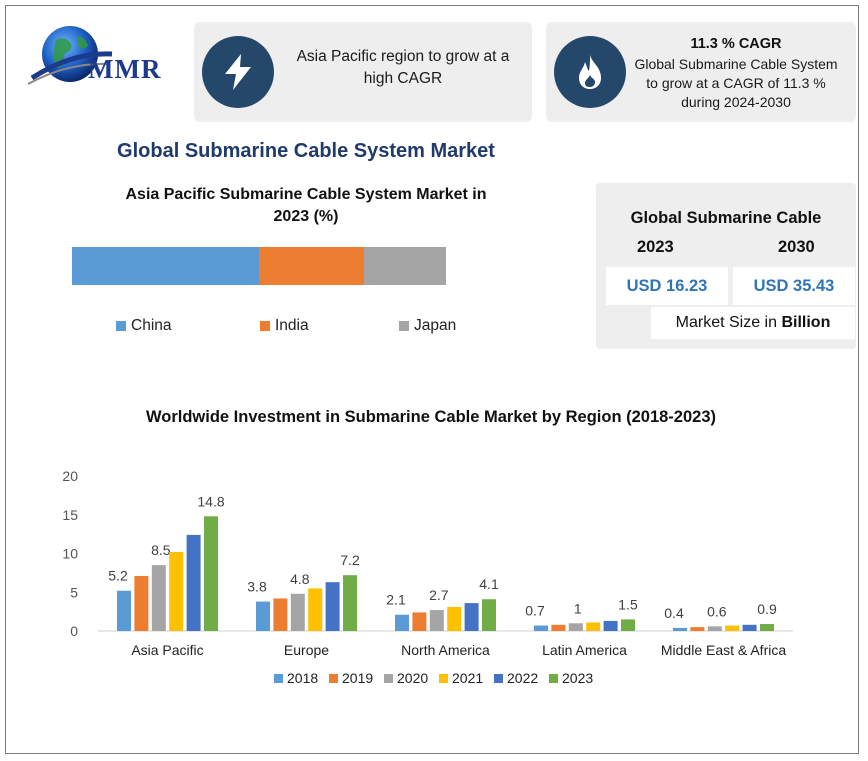 The image size is (868, 761). Describe the element at coordinates (396, 600) in the screenshot. I see `data-label: 2.1` at that location.